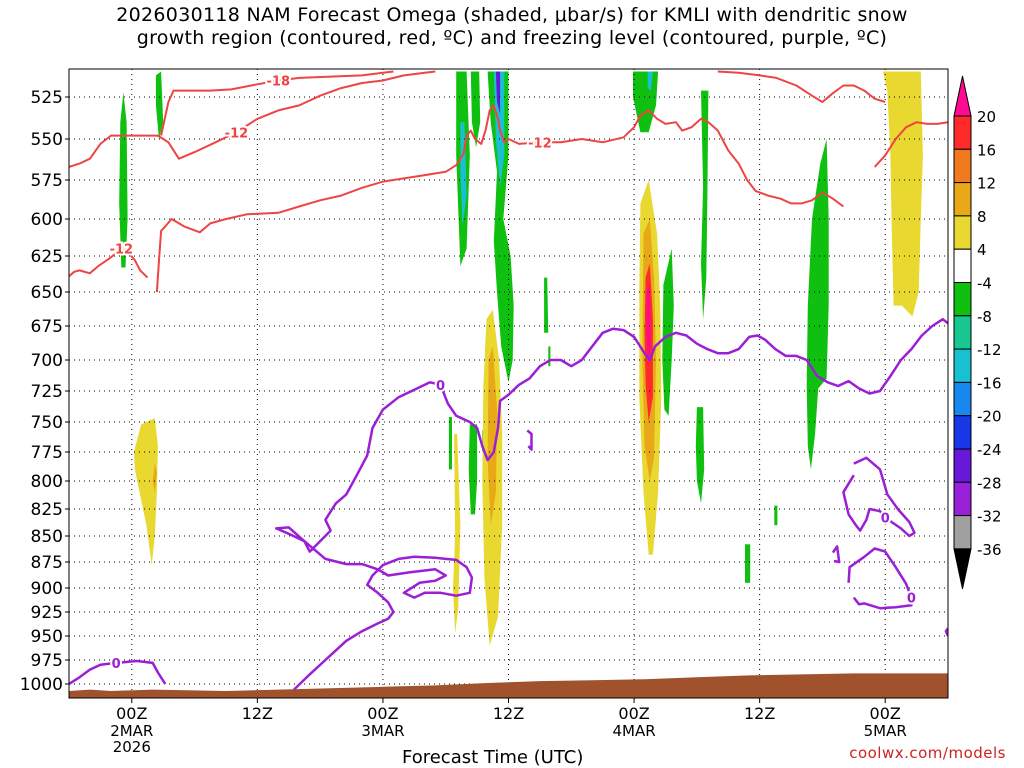 The height and width of the screenshot is (768, 1024). What do you see at coordinates (986, 184) in the screenshot?
I see `colorbar-label: 12` at bounding box center [986, 184].